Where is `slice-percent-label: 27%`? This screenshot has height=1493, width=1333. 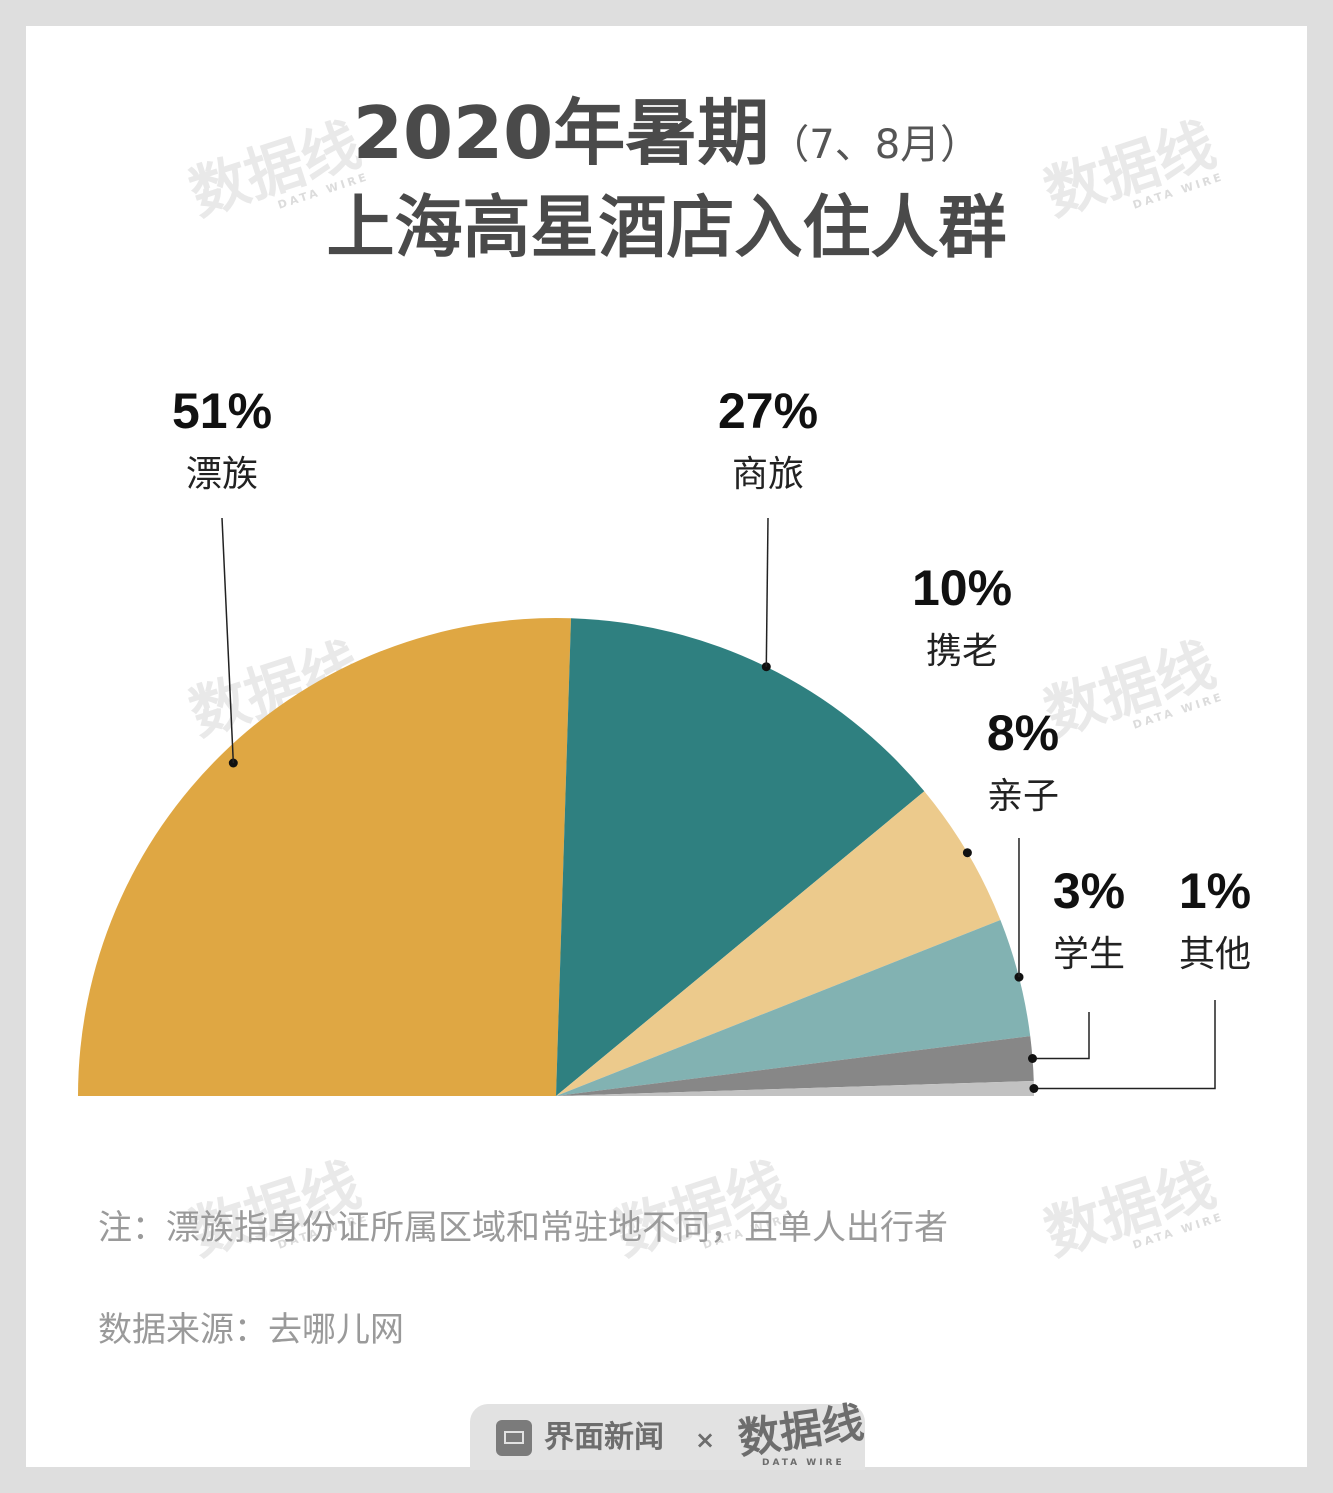 slice-percent-label: 27% is located at coordinates (768, 411).